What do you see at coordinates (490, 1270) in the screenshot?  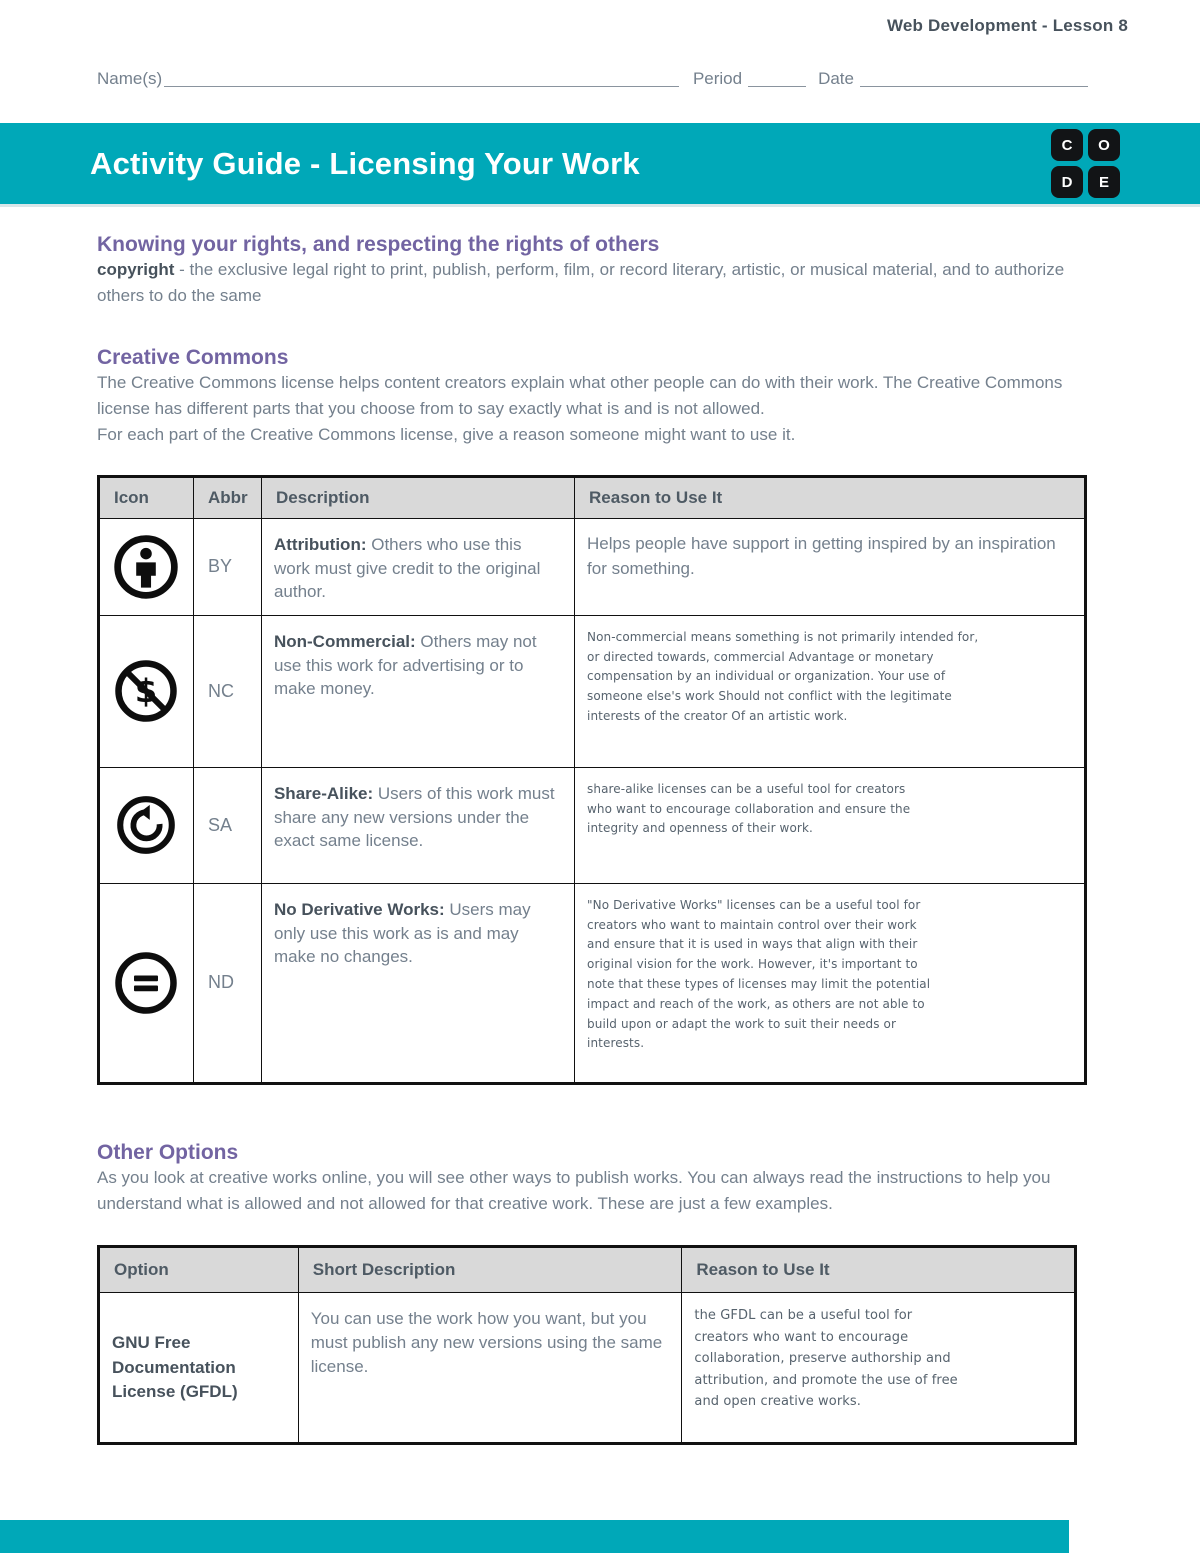 I see `other-header-short-description: Short Description` at bounding box center [490, 1270].